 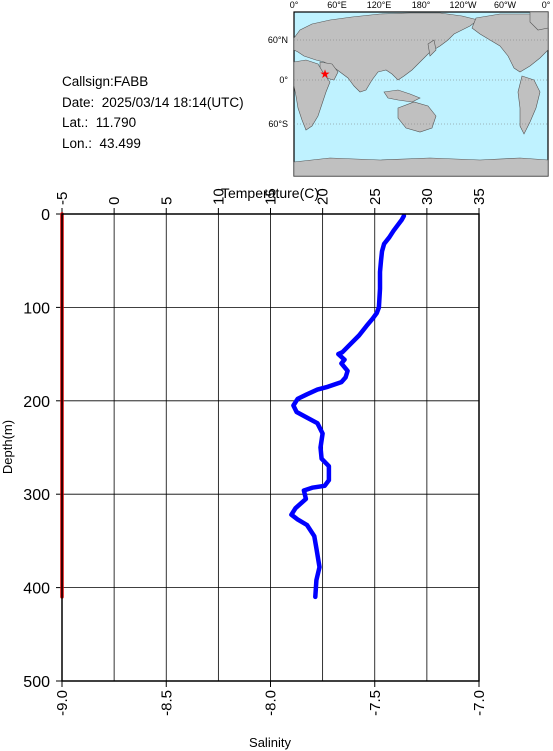 What do you see at coordinates (62, 703) in the screenshot?
I see `salinity-tick-label: -9.0` at bounding box center [62, 703].